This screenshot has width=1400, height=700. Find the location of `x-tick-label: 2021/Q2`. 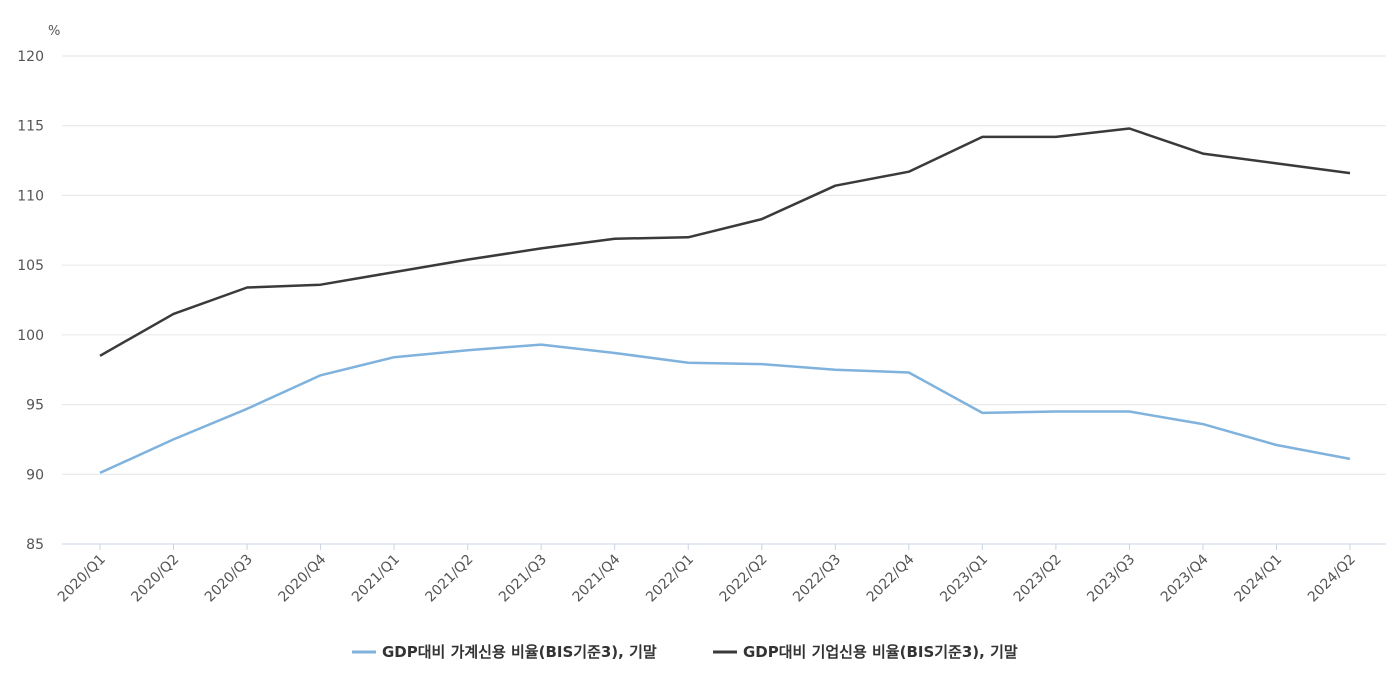

x-tick-label: 2021/Q2 is located at coordinates (450, 579).